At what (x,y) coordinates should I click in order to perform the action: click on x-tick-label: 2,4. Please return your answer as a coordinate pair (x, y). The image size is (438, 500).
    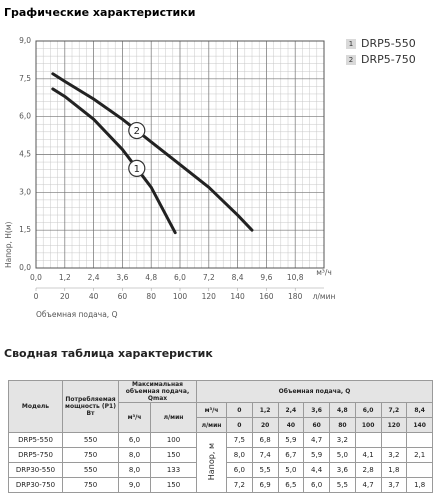
    Looking at the image, I should click on (94, 277).